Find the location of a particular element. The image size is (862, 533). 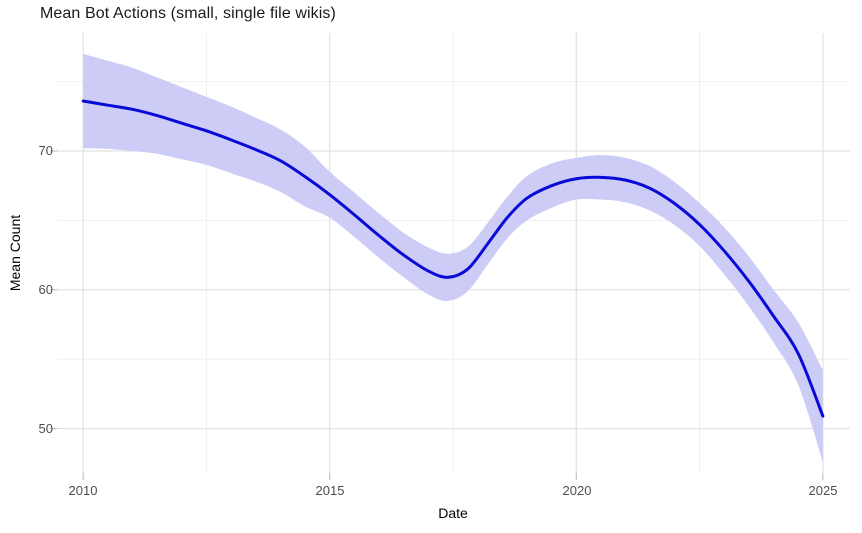

y-tick-label-50: 50 is located at coordinates (45, 428).